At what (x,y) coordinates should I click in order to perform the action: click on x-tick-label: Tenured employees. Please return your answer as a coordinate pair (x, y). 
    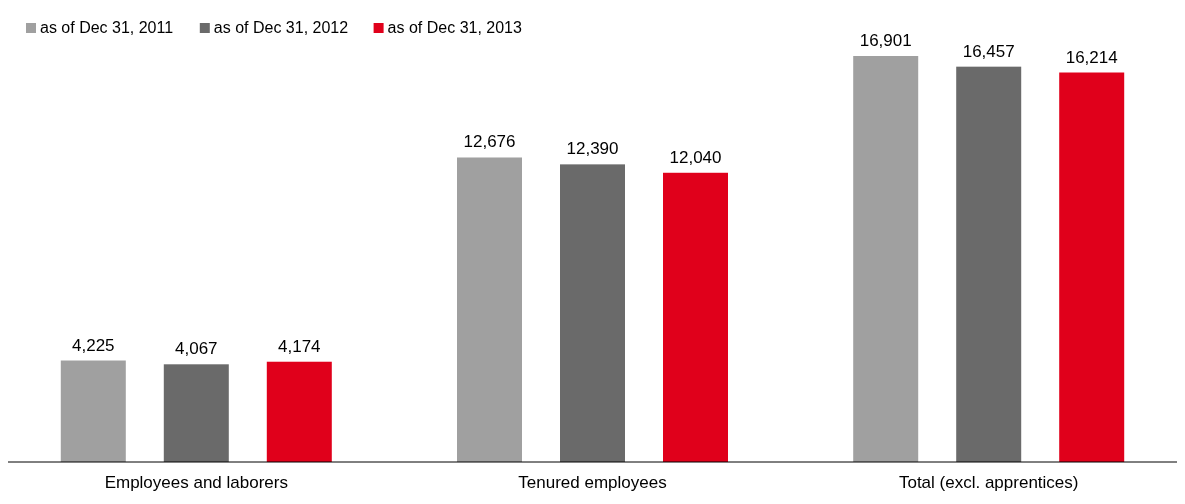
    Looking at the image, I should click on (592, 482).